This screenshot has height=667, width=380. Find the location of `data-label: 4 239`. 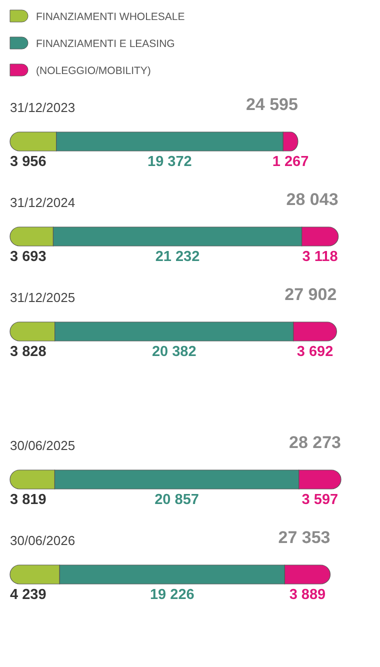

data-label: 4 239 is located at coordinates (28, 595).